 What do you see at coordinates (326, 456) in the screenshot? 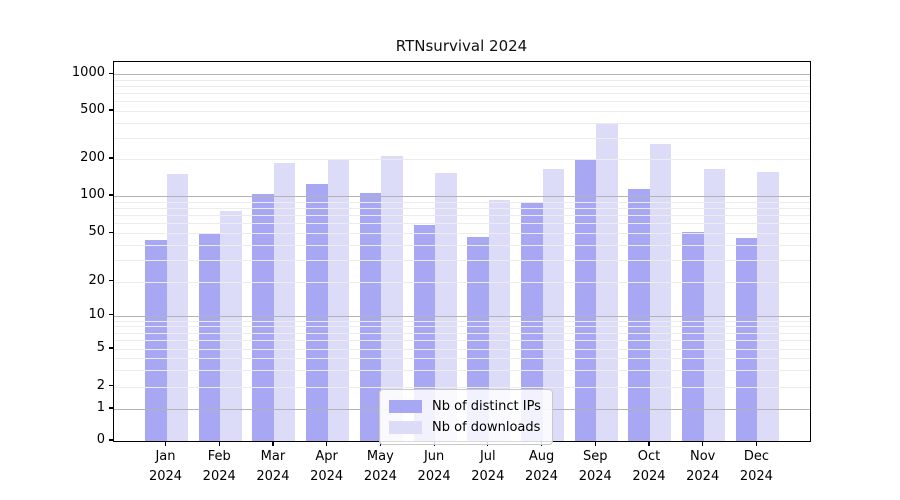
I see `x-tick-month: Apr` at bounding box center [326, 456].